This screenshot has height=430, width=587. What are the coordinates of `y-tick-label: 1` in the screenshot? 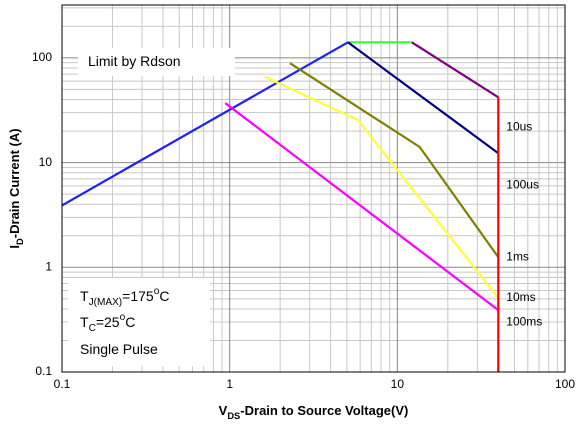 It's located at (48, 266).